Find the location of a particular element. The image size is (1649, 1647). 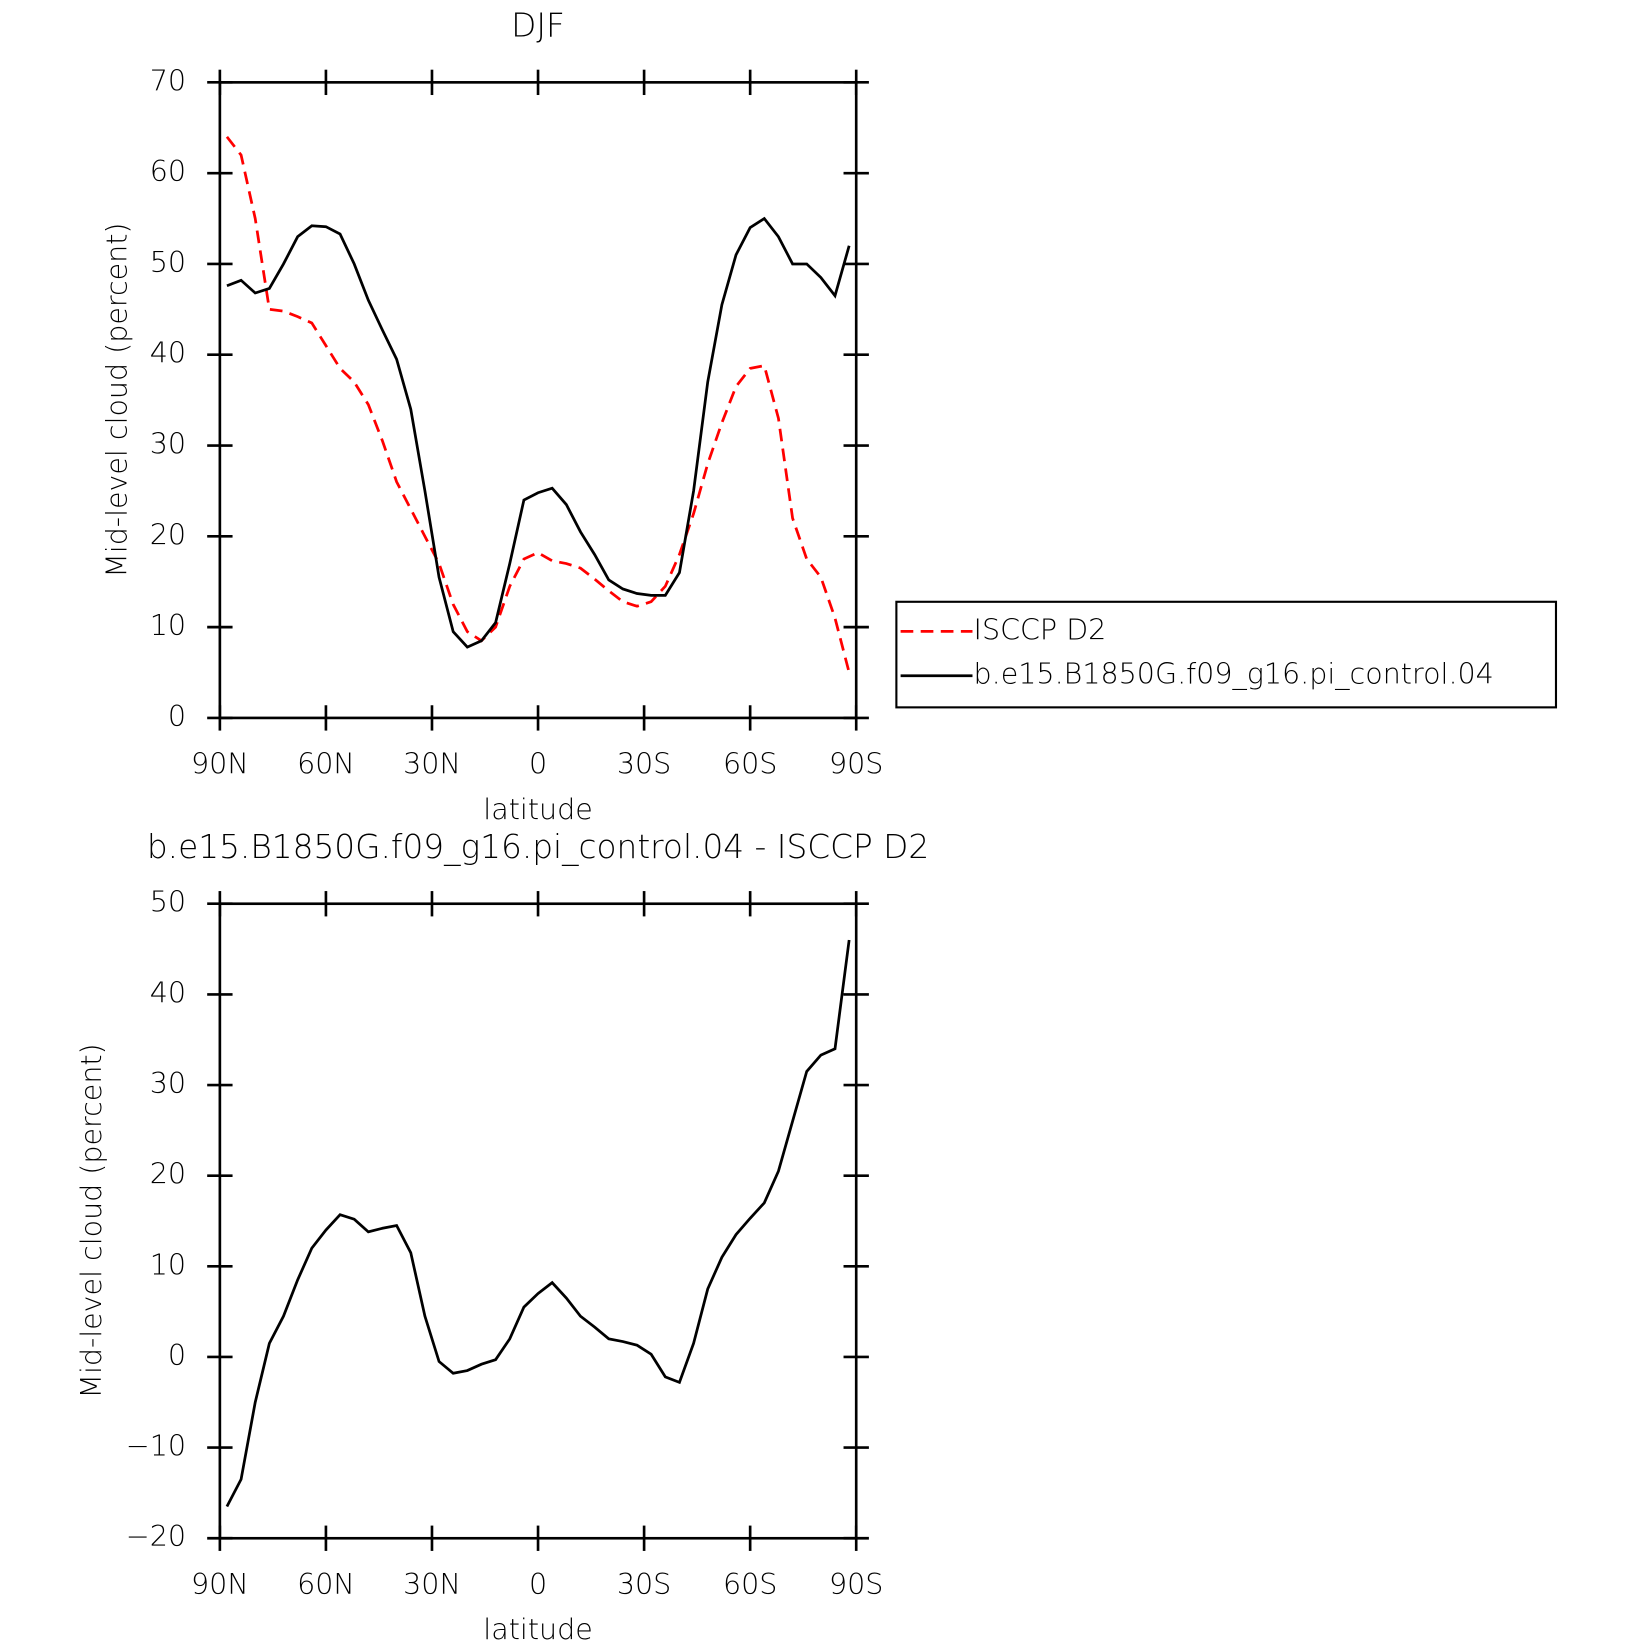

y-tick-label: −20 is located at coordinates (156, 1536).